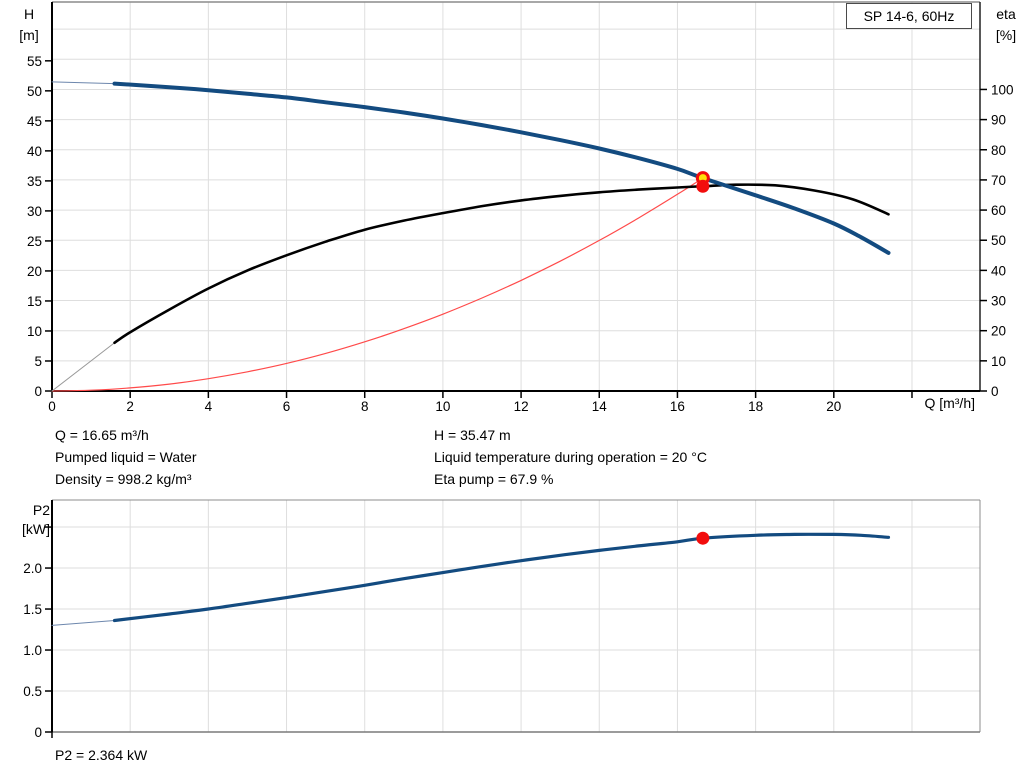  Describe the element at coordinates (36, 529) in the screenshot. I see `p2-axis-label-unit: [kW]` at that location.